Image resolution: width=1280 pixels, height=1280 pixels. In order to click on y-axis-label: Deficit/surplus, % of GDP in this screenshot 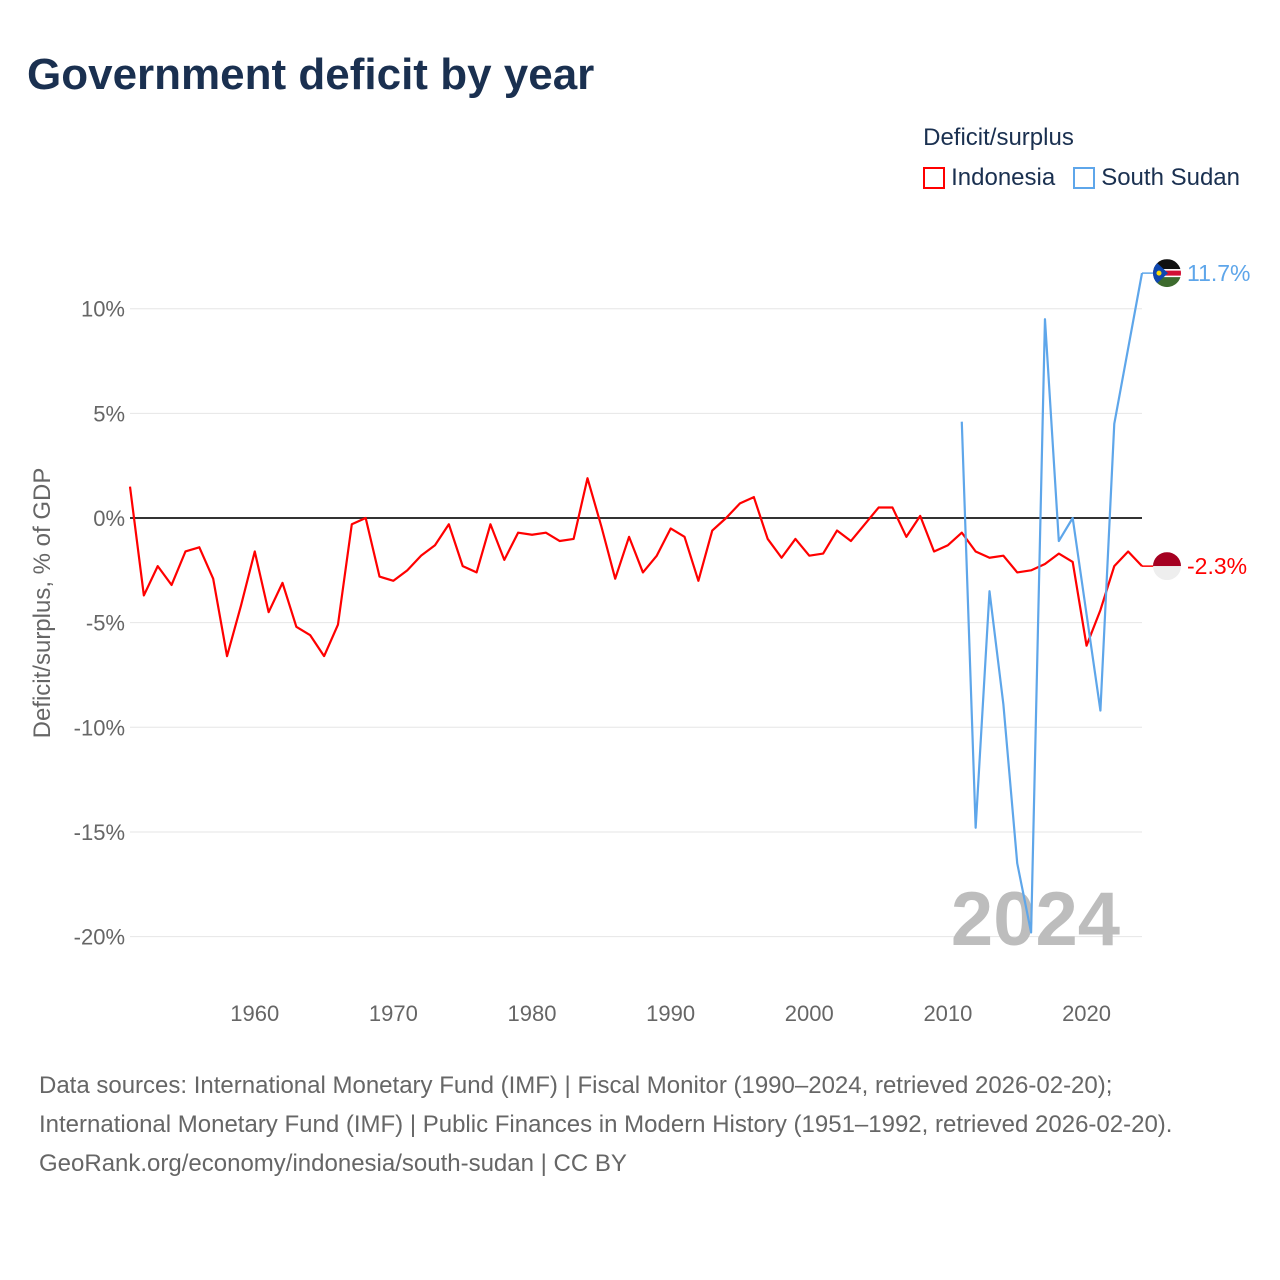, I will do `click(42, 603)`.